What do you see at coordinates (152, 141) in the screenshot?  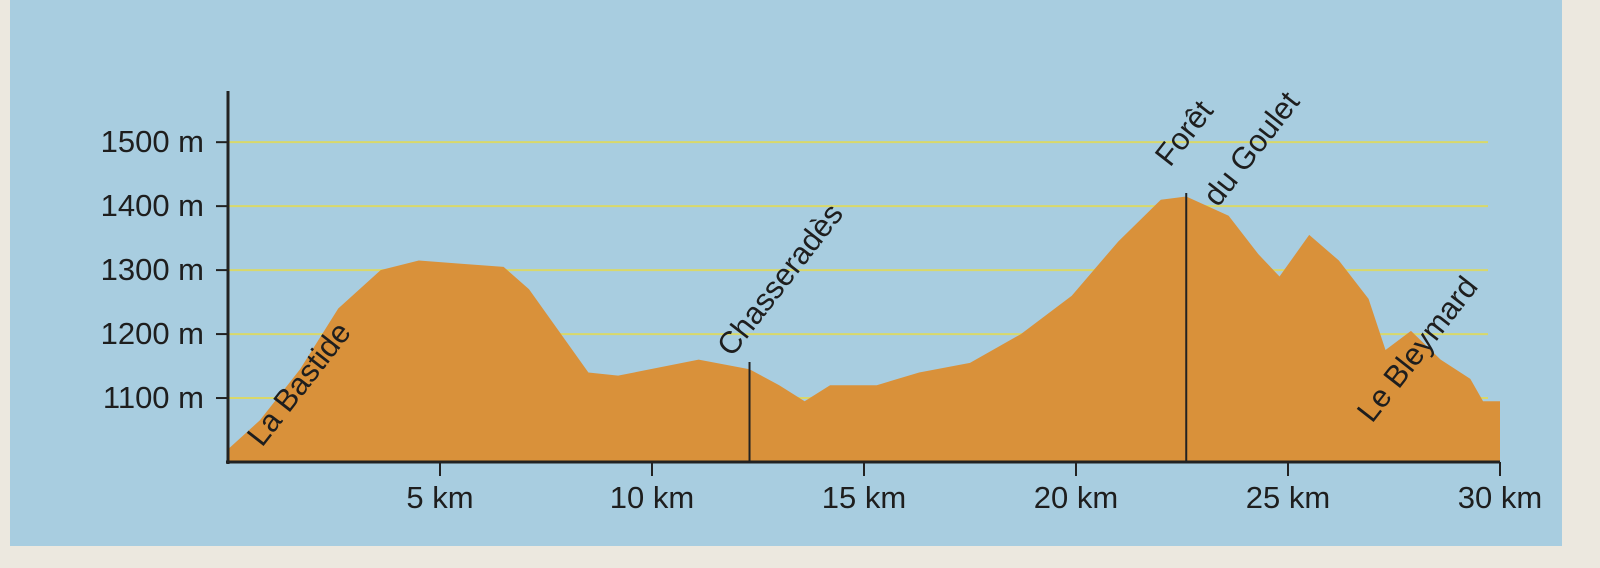 I see `y-tick-label: 1500 m` at bounding box center [152, 141].